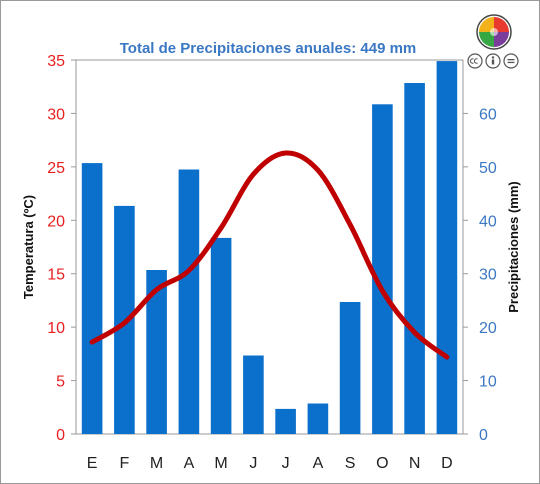 This screenshot has width=540, height=484. I want to click on puzzle-logo-icon, so click(494, 32).